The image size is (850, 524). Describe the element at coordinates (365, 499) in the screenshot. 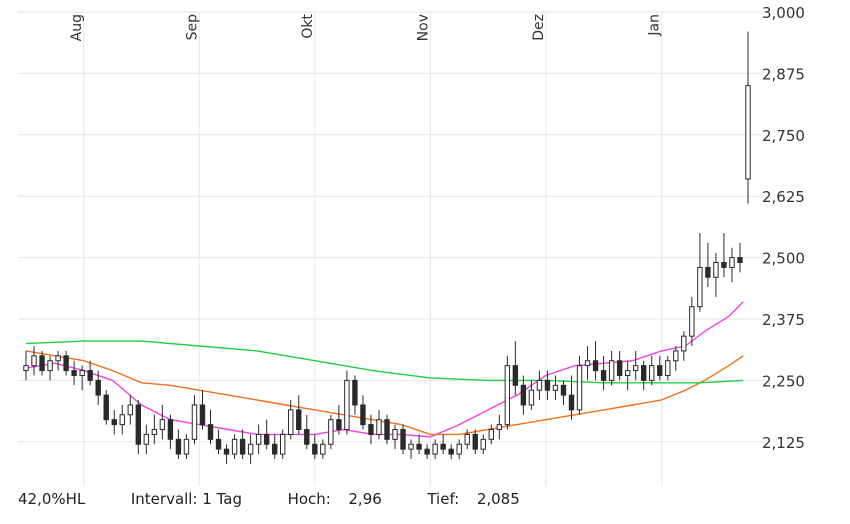

I see `high-value: 2,96` at that location.